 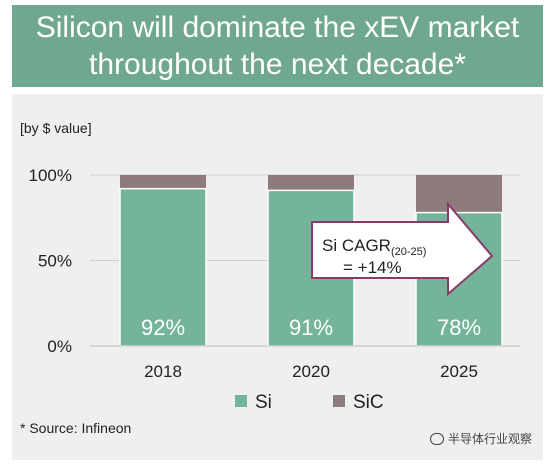 I want to click on cagr-annotation-line1: Si CAGR(20-25), so click(x=374, y=247).